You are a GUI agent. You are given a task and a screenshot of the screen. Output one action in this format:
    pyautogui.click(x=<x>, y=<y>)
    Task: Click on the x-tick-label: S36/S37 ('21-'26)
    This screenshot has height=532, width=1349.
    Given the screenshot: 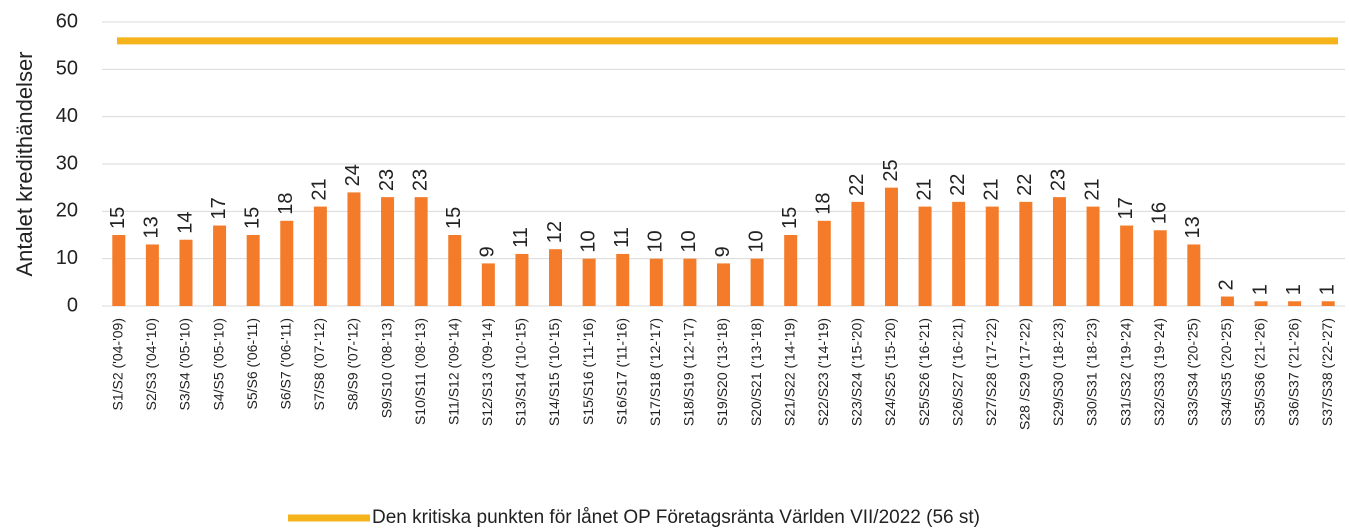 What is the action you would take?
    pyautogui.click(x=1293, y=372)
    